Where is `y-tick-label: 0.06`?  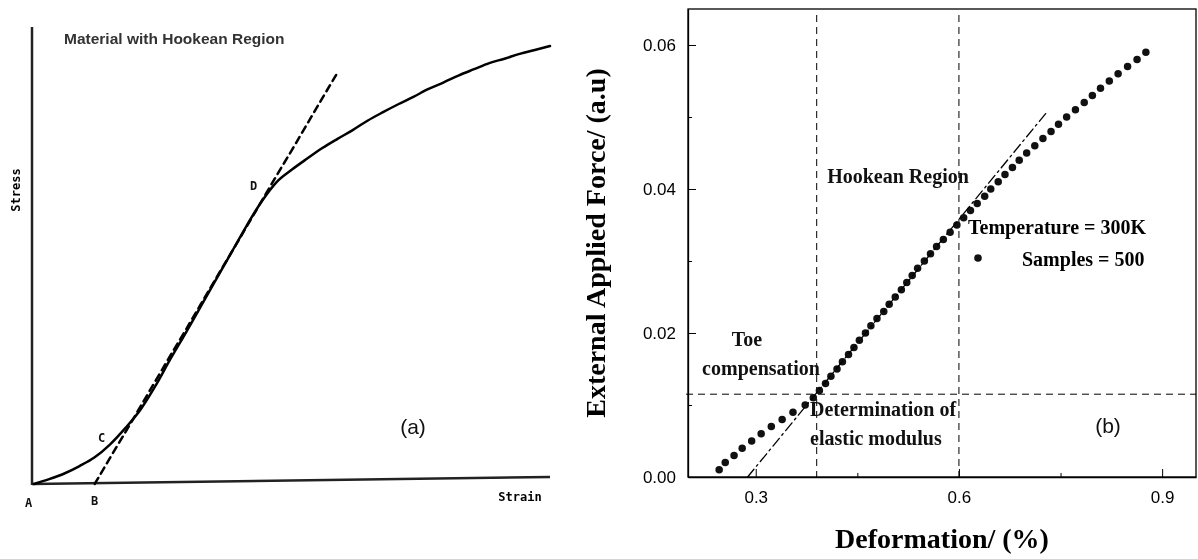
y-tick-label: 0.06 is located at coordinates (659, 45).